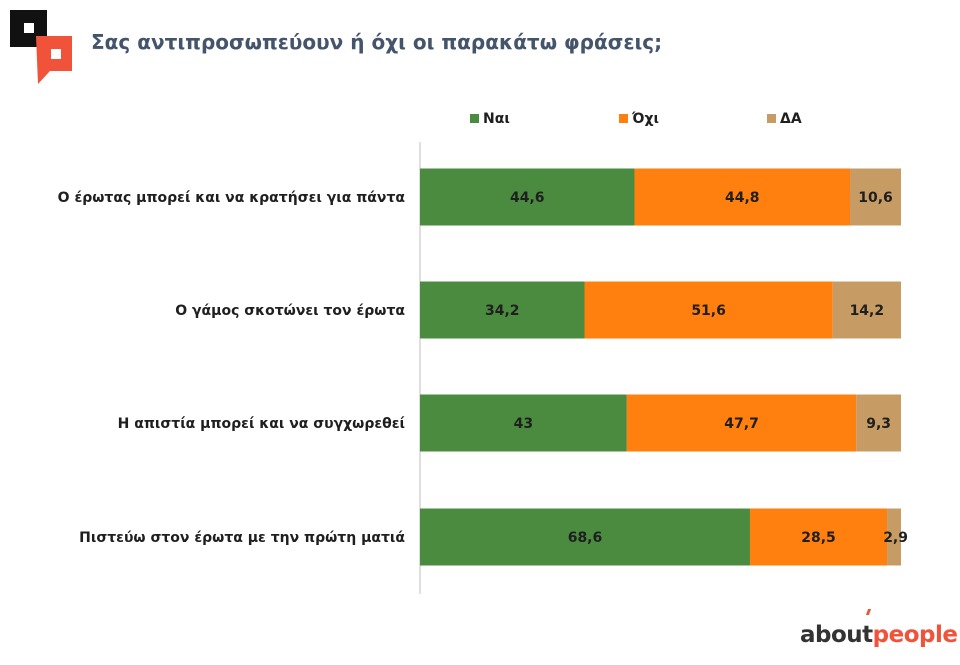 The image size is (960, 665). I want to click on data-label: 28,5, so click(818, 538).